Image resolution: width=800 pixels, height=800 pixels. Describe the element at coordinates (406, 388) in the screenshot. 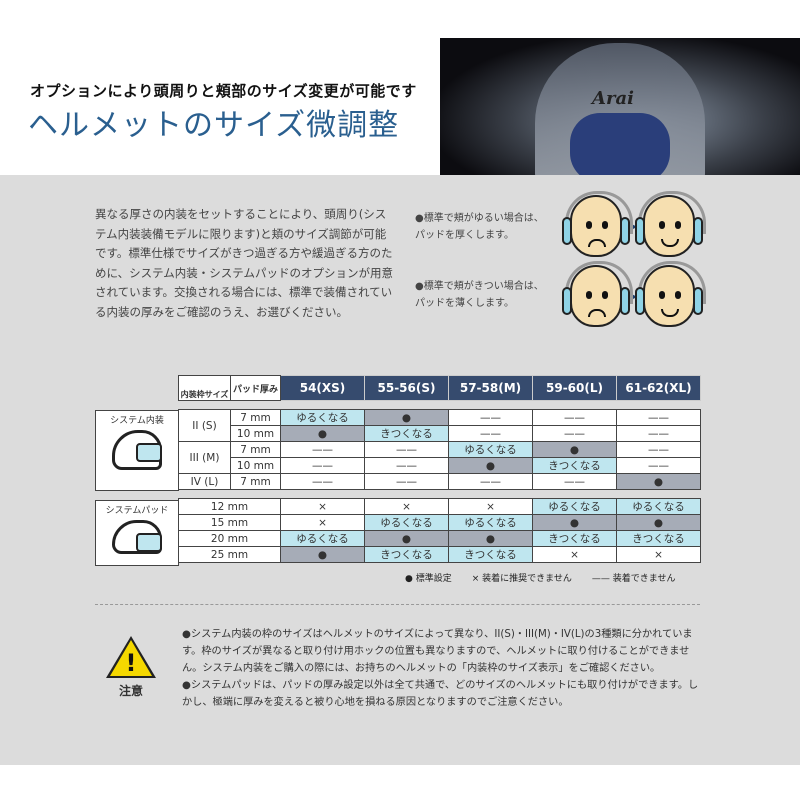

I see `column-header: 55-56(S)` at that location.